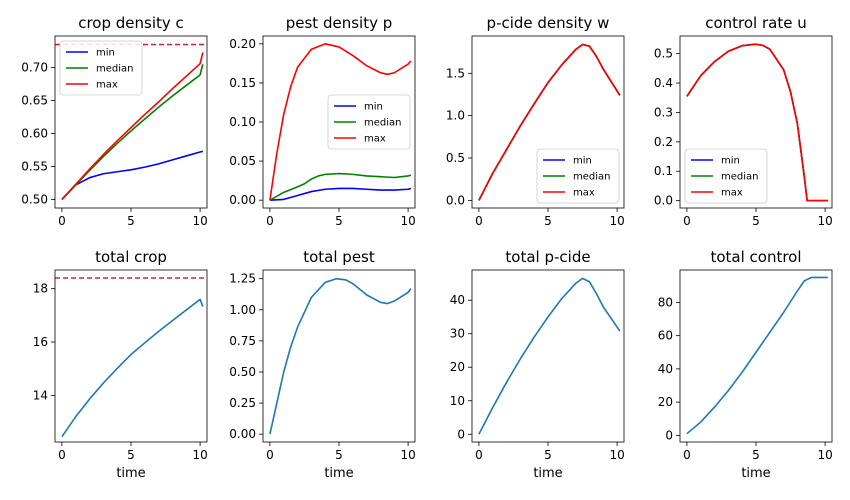 The image size is (850, 500). Describe the element at coordinates (242, 83) in the screenshot. I see `y-tick-label: 0.15` at that location.